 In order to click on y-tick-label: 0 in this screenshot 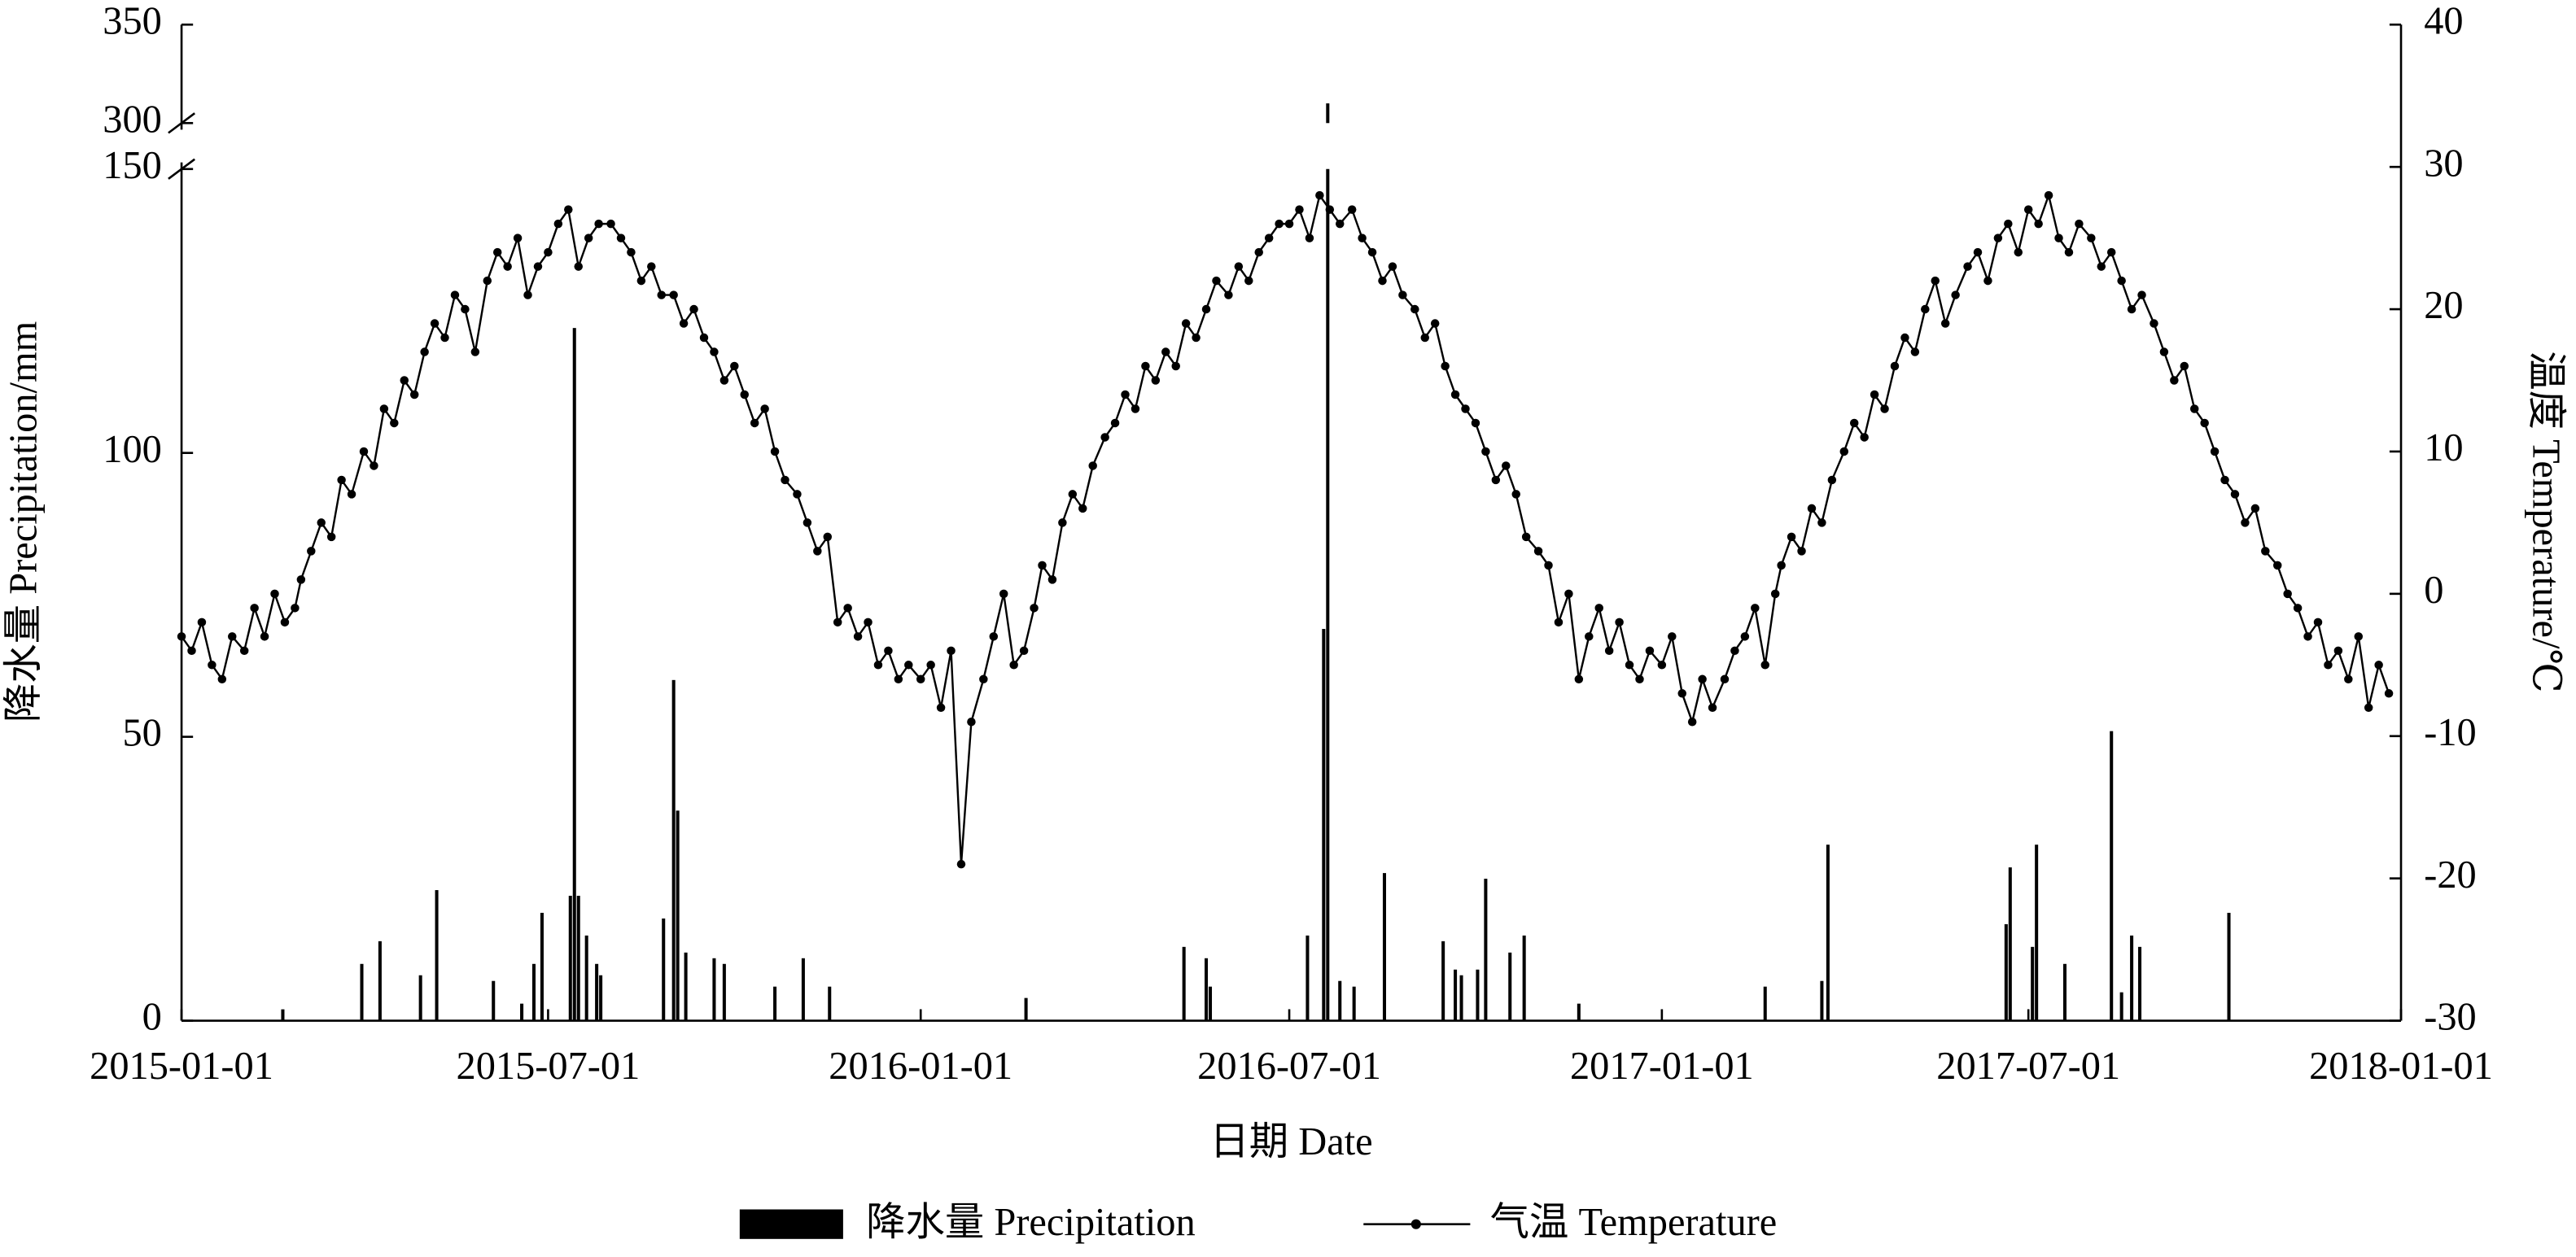, I will do `click(152, 1017)`.